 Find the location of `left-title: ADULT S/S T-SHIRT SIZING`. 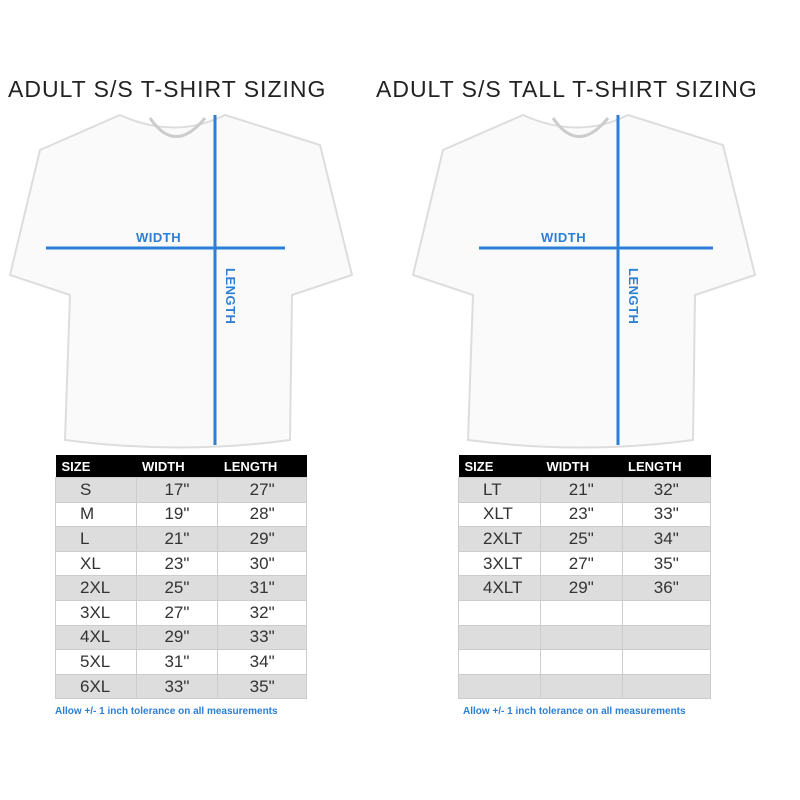

left-title: ADULT S/S T-SHIRT SIZING is located at coordinates (167, 89).